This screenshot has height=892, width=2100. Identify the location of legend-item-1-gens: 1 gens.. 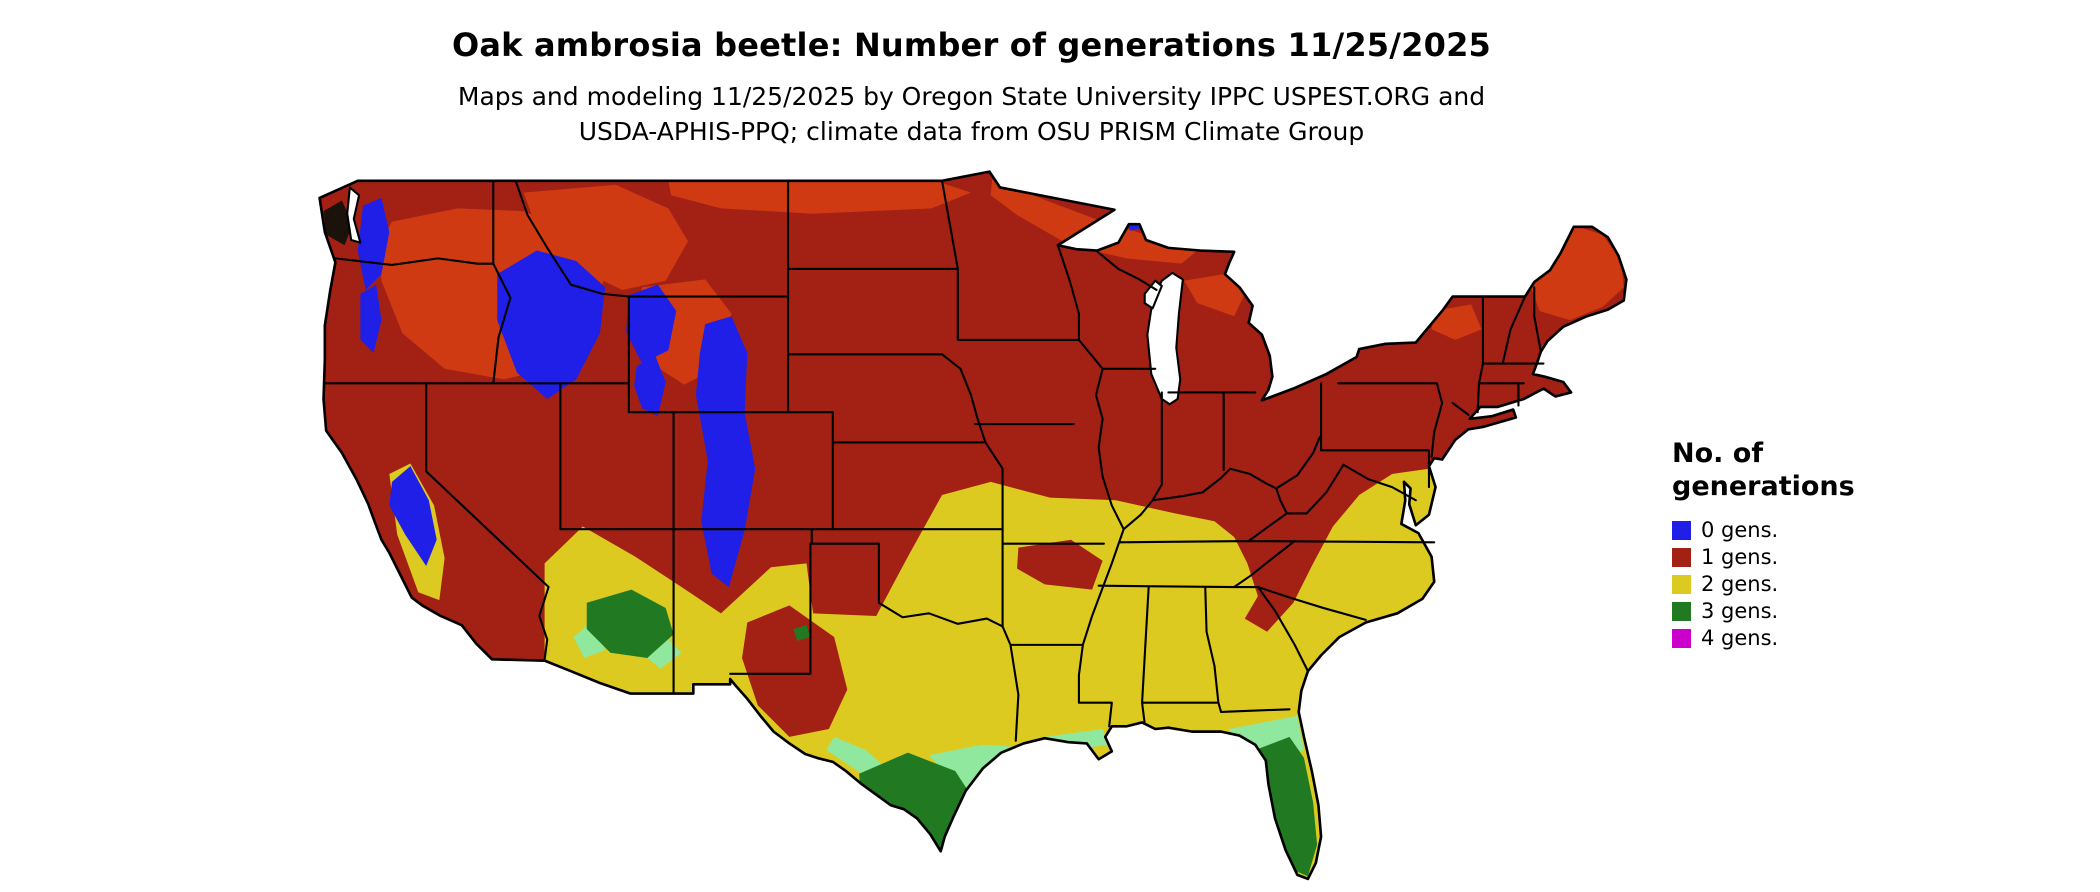
(1763, 557).